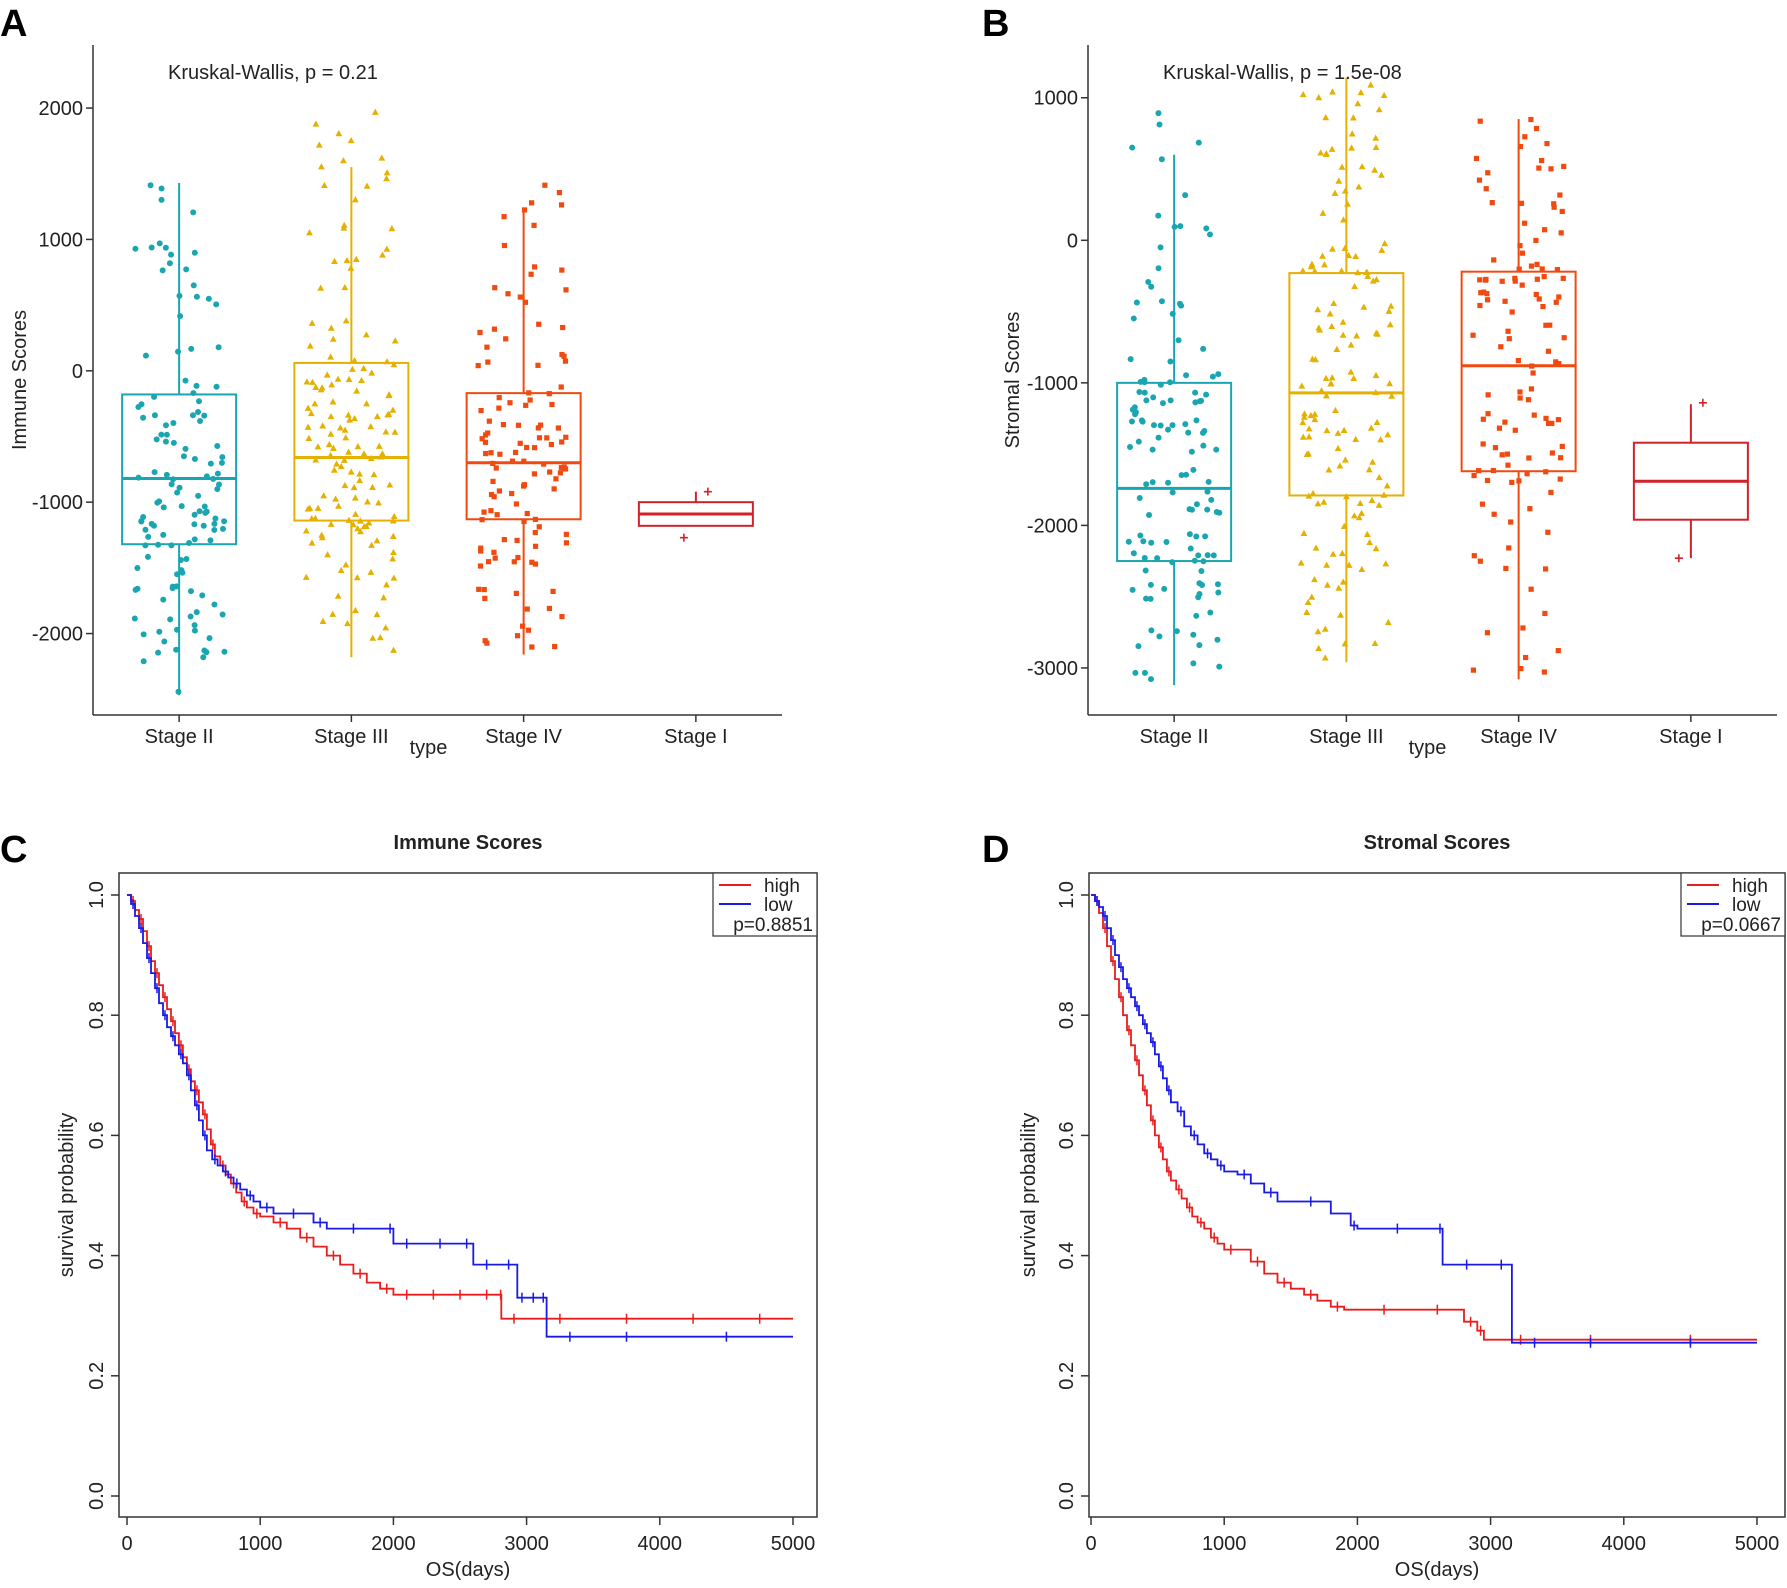 The image size is (1787, 1588). I want to click on x-axis-label: OS(days), so click(468, 1570).